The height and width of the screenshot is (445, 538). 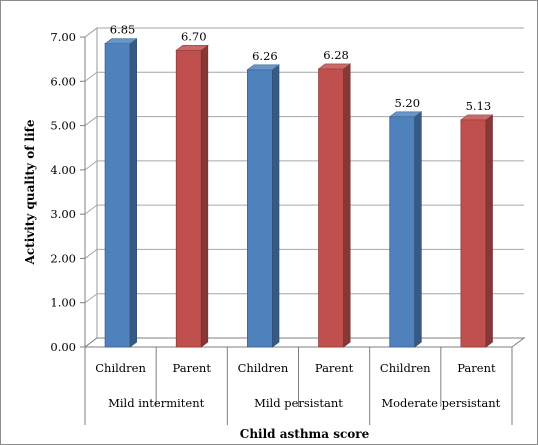 What do you see at coordinates (304, 342) in the screenshot?
I see `floor` at bounding box center [304, 342].